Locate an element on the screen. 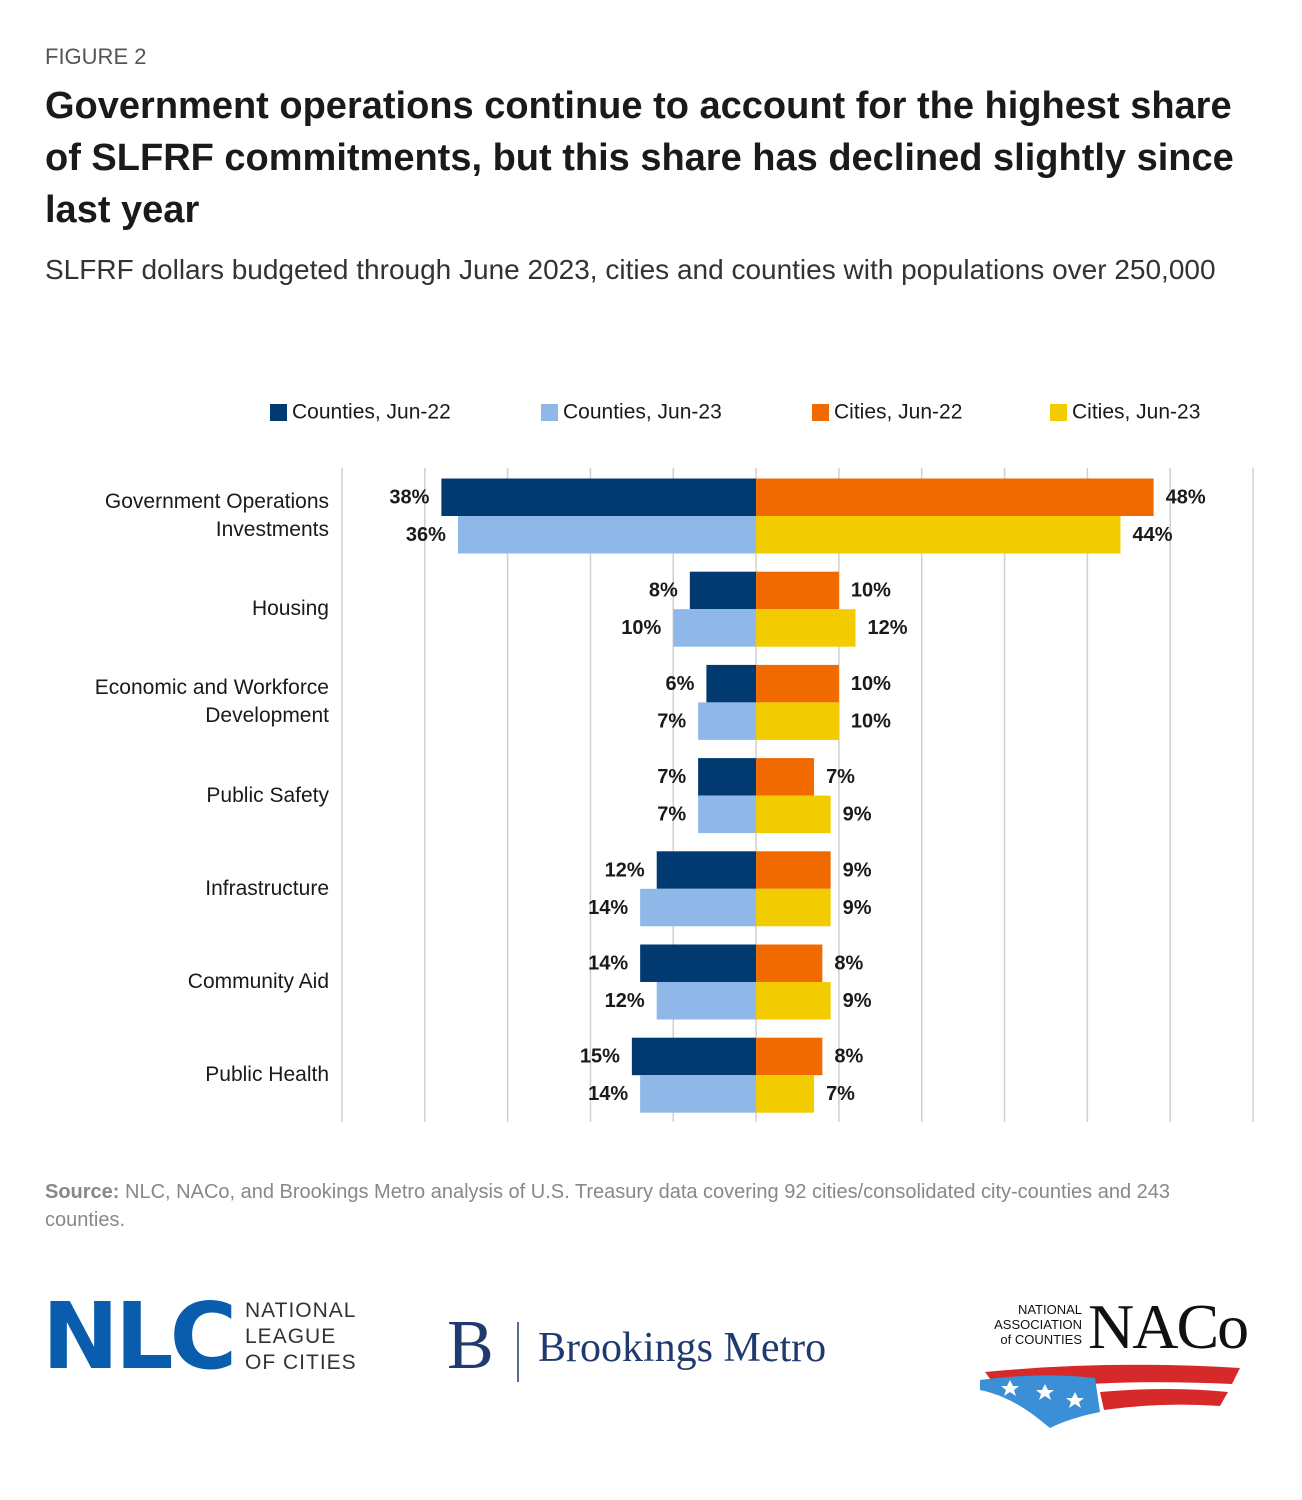 The width and height of the screenshot is (1302, 1500). naco-line: ASSOCIATION is located at coordinates (1038, 1324).